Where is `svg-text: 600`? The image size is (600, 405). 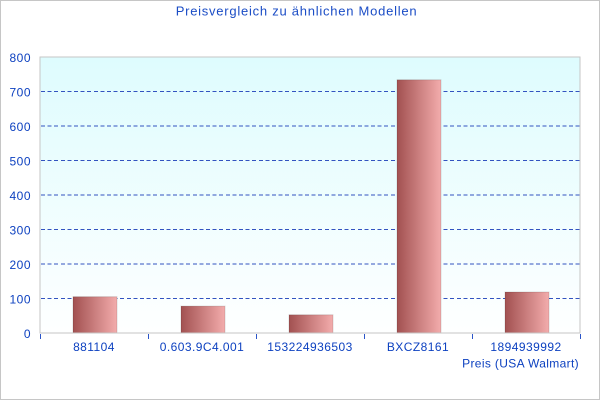
svg-text: 600 is located at coordinates (20, 127).